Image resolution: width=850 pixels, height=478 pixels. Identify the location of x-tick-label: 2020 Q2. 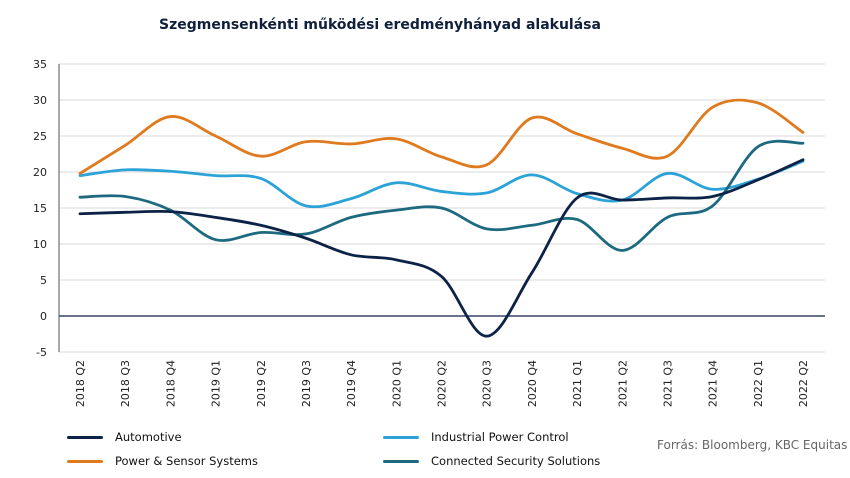
(442, 383).